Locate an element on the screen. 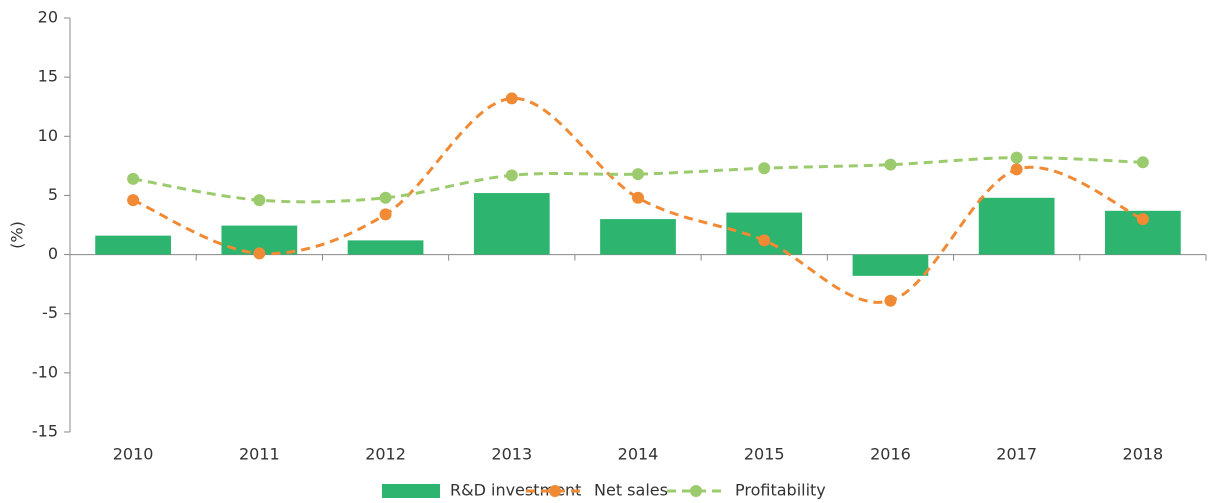 The width and height of the screenshot is (1232, 503). y-axis-label: (%) is located at coordinates (17, 235).